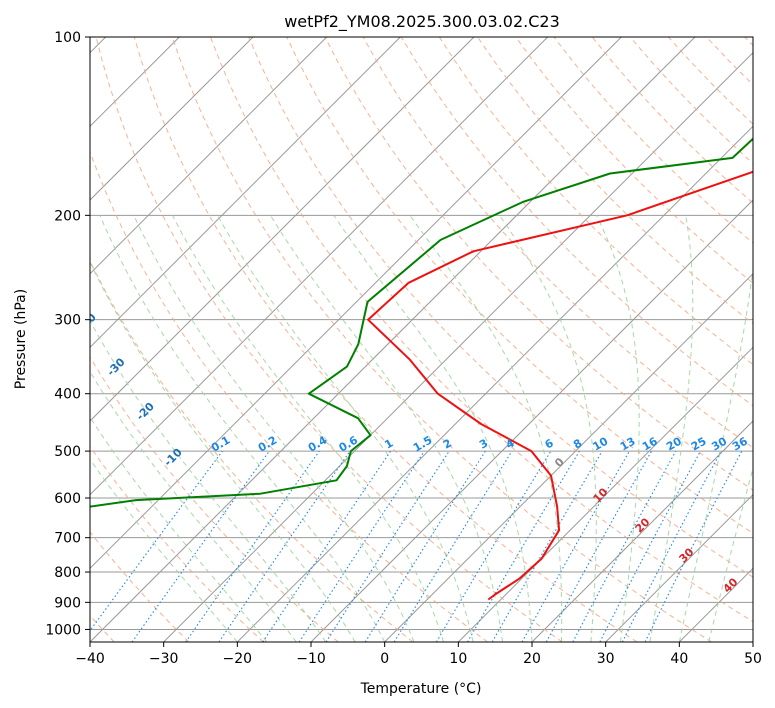 This screenshot has width=775, height=708. Describe the element at coordinates (238, 659) in the screenshot. I see `x-tick-label: −20` at that location.